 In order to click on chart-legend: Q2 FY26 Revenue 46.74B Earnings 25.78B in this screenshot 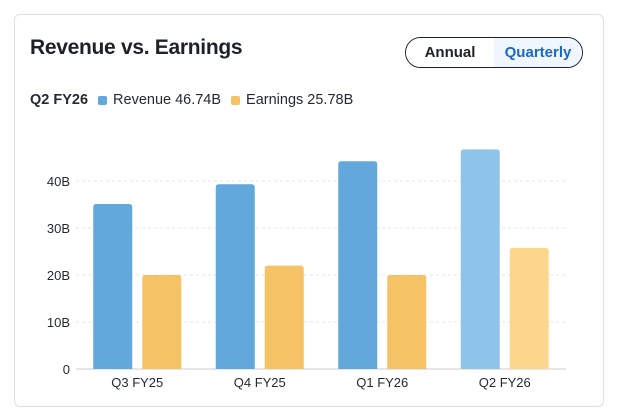, I will do `click(196, 100)`.